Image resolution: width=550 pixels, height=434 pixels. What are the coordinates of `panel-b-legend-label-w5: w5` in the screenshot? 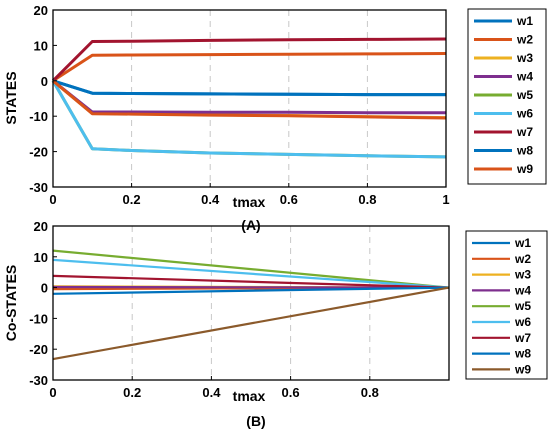 It's located at (522, 306).